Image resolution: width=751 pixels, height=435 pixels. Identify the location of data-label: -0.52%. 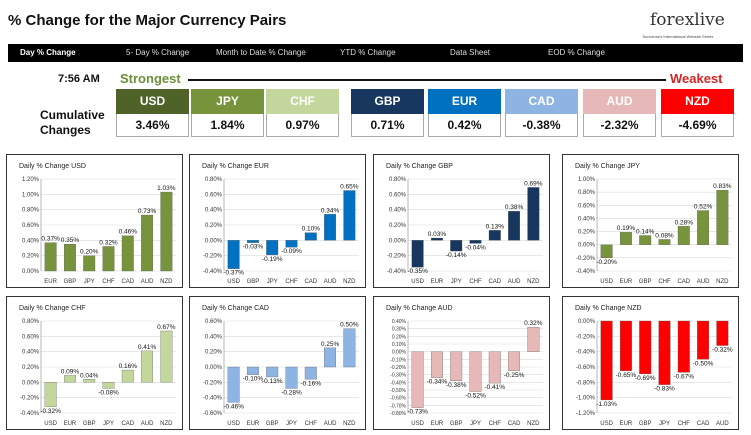
(475, 396).